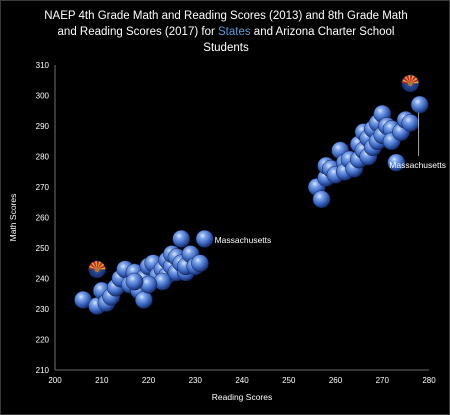 The width and height of the screenshot is (450, 415). Describe the element at coordinates (242, 380) in the screenshot. I see `x-tick-label: 240` at that location.